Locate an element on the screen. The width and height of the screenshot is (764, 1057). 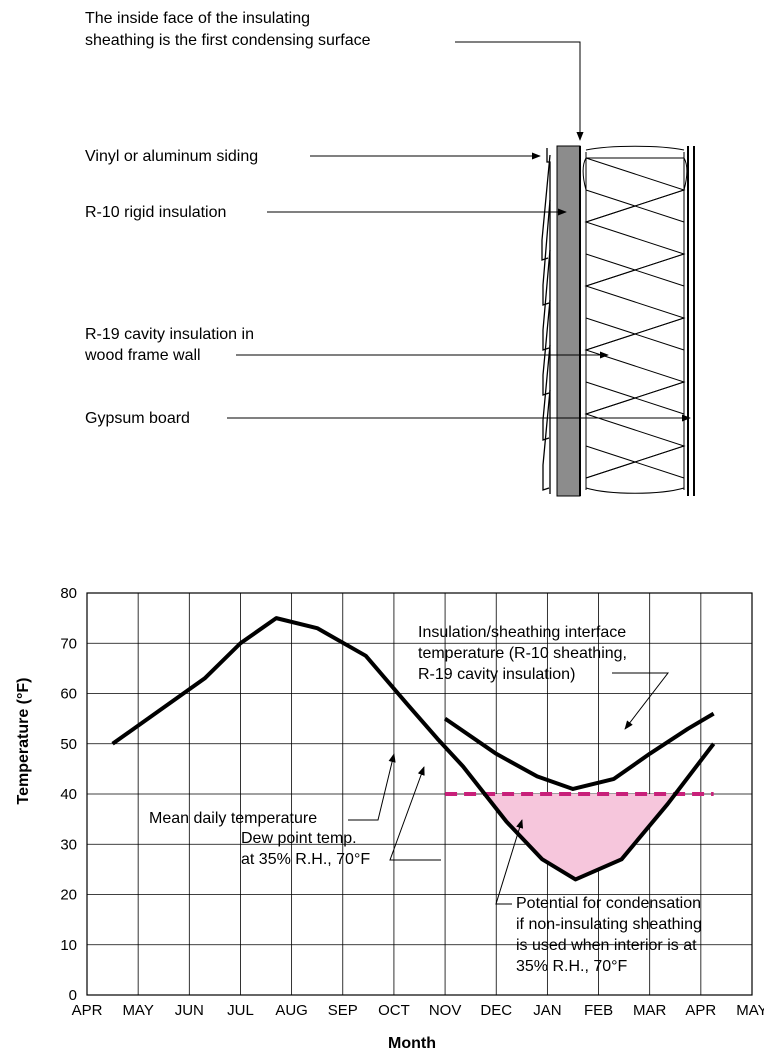
y-tick-label: 70 is located at coordinates (68, 643).